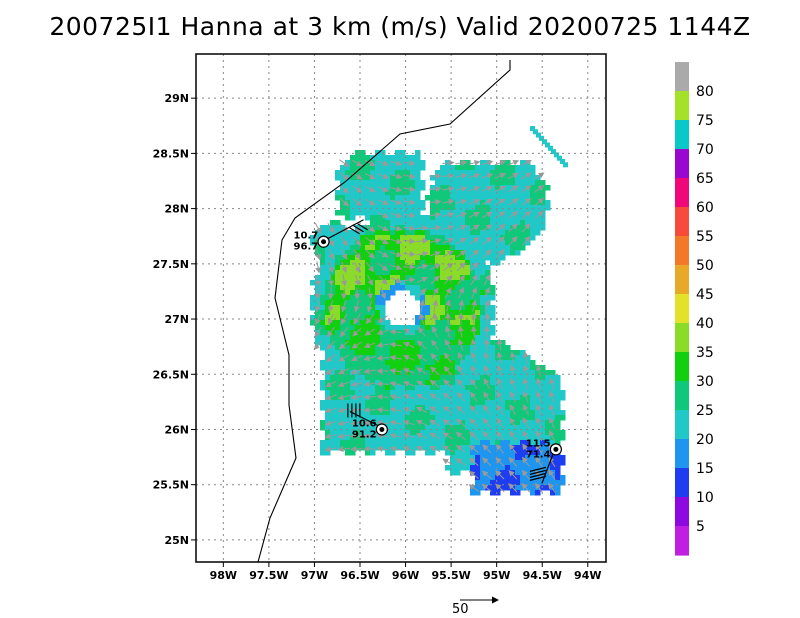 The image size is (800, 618). What do you see at coordinates (223, 575) in the screenshot?
I see `x-tick-label: 98W` at bounding box center [223, 575].